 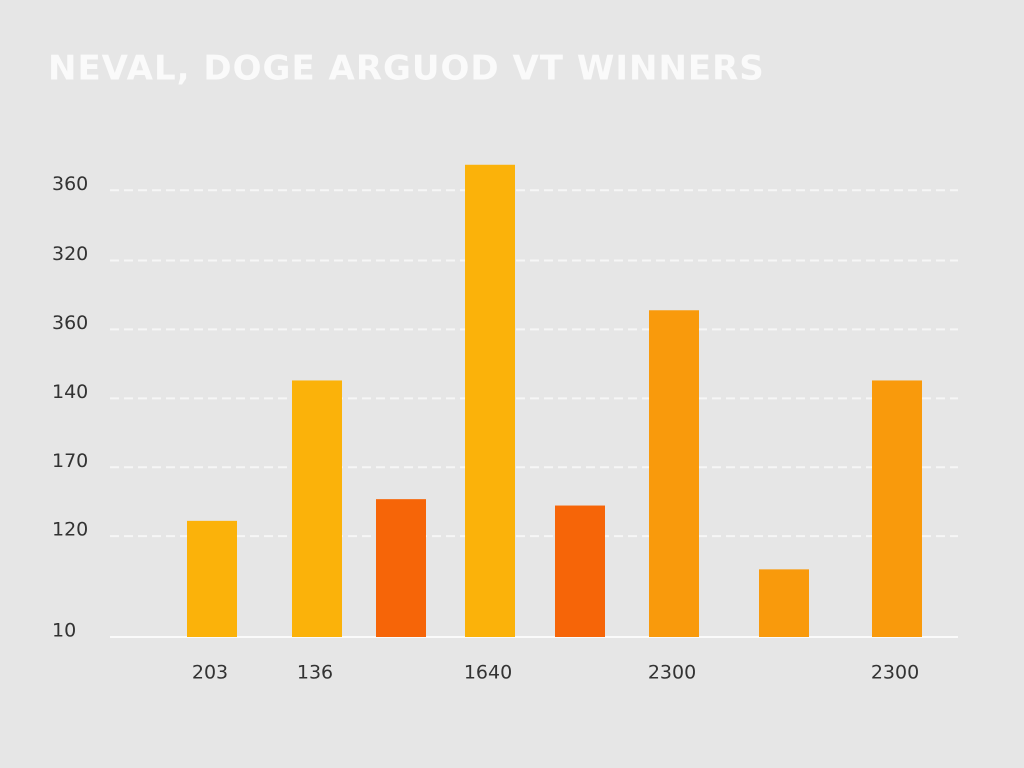 What do you see at coordinates (406, 69) in the screenshot?
I see `chart-title: NEVAL, DOGE ARGUOD VT WINNERS` at bounding box center [406, 69].